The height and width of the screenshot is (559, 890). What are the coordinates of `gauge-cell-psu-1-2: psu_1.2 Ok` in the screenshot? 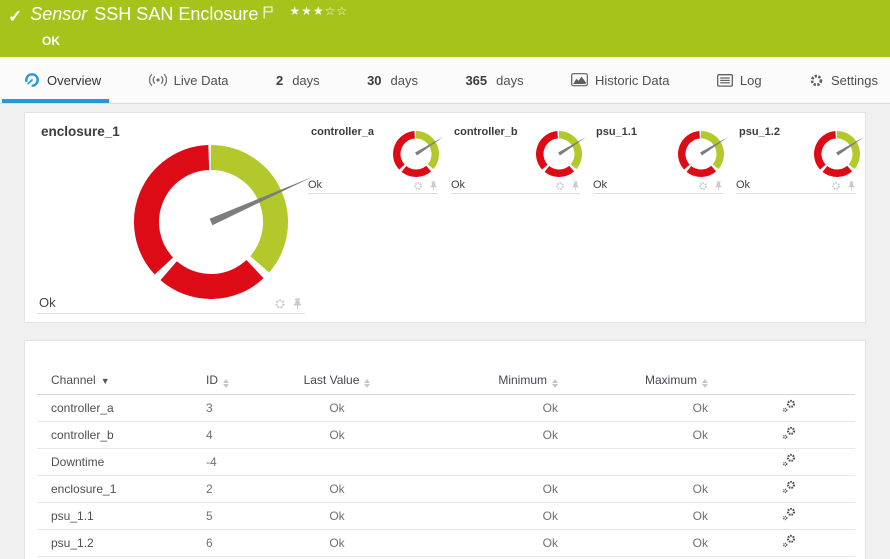 It's located at (798, 158).